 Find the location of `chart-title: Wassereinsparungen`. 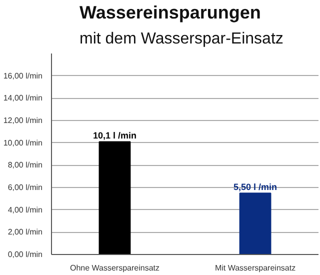

chart-title: Wassereinsparungen is located at coordinates (170, 12).